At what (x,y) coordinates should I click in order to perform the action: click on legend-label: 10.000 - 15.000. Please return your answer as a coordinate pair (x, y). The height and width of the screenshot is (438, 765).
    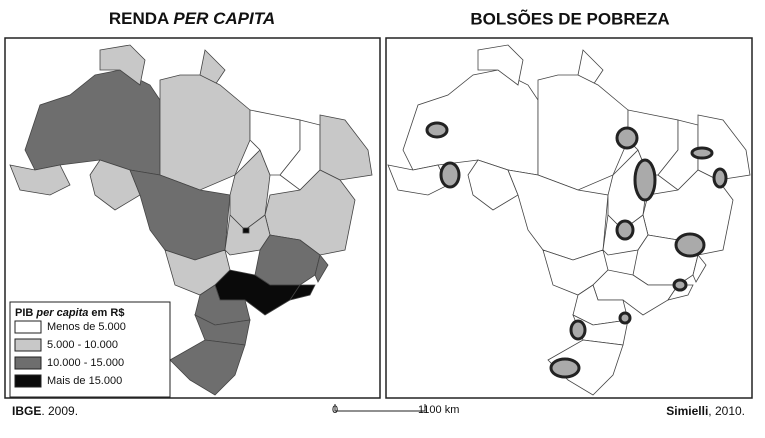
    Looking at the image, I should click on (85, 363).